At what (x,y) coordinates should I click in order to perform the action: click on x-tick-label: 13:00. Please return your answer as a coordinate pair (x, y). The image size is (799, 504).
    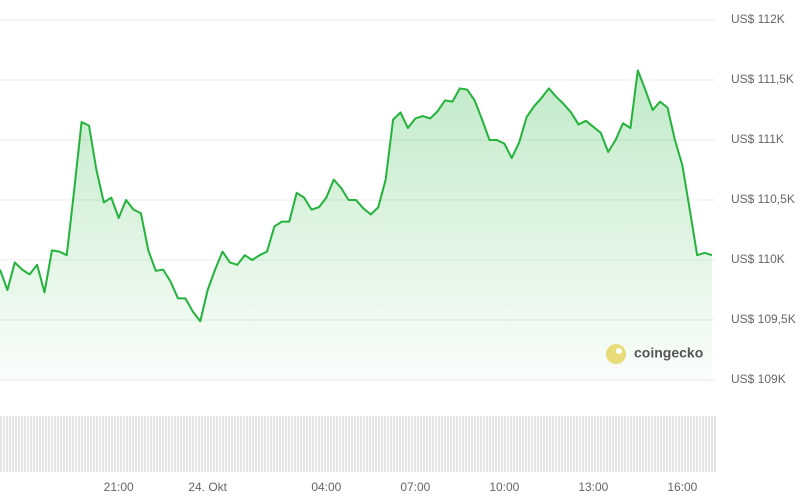
    Looking at the image, I should click on (593, 487).